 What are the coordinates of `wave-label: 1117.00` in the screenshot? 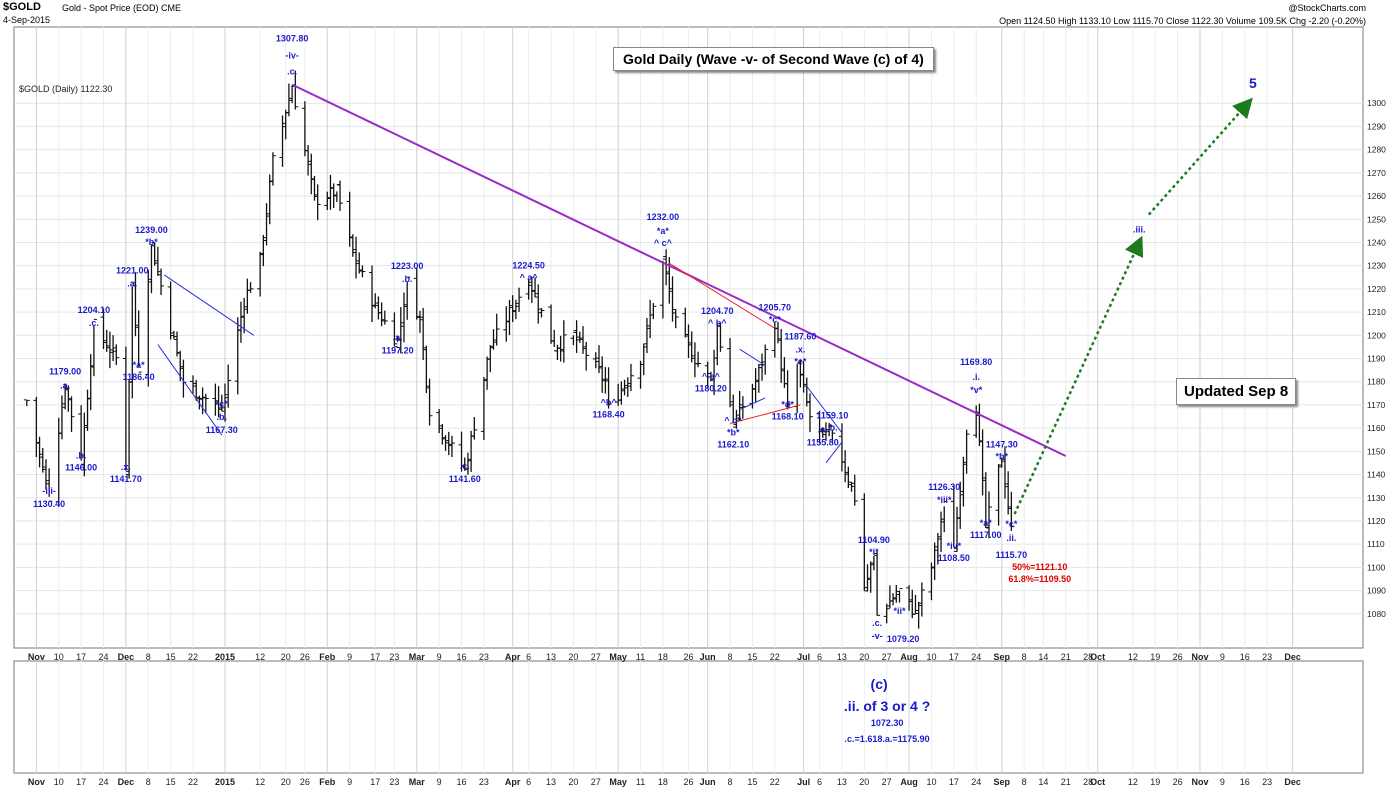 It's located at (986, 535).